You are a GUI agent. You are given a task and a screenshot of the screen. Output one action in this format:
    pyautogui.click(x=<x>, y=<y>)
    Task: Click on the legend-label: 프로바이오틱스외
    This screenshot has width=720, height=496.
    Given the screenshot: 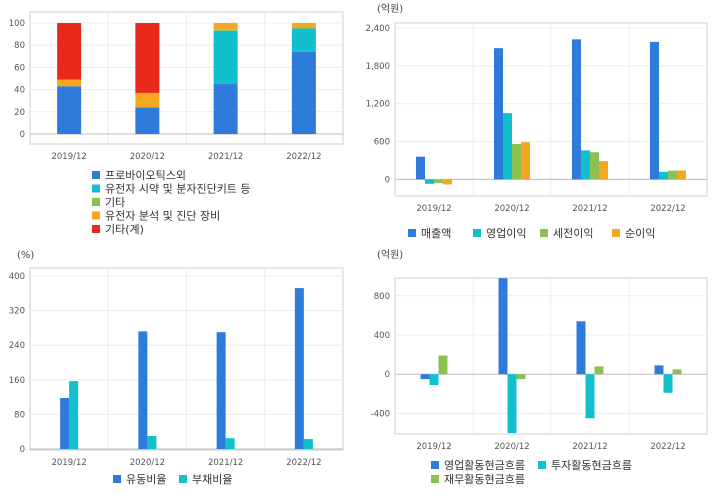 What is the action you would take?
    pyautogui.click(x=145, y=175)
    